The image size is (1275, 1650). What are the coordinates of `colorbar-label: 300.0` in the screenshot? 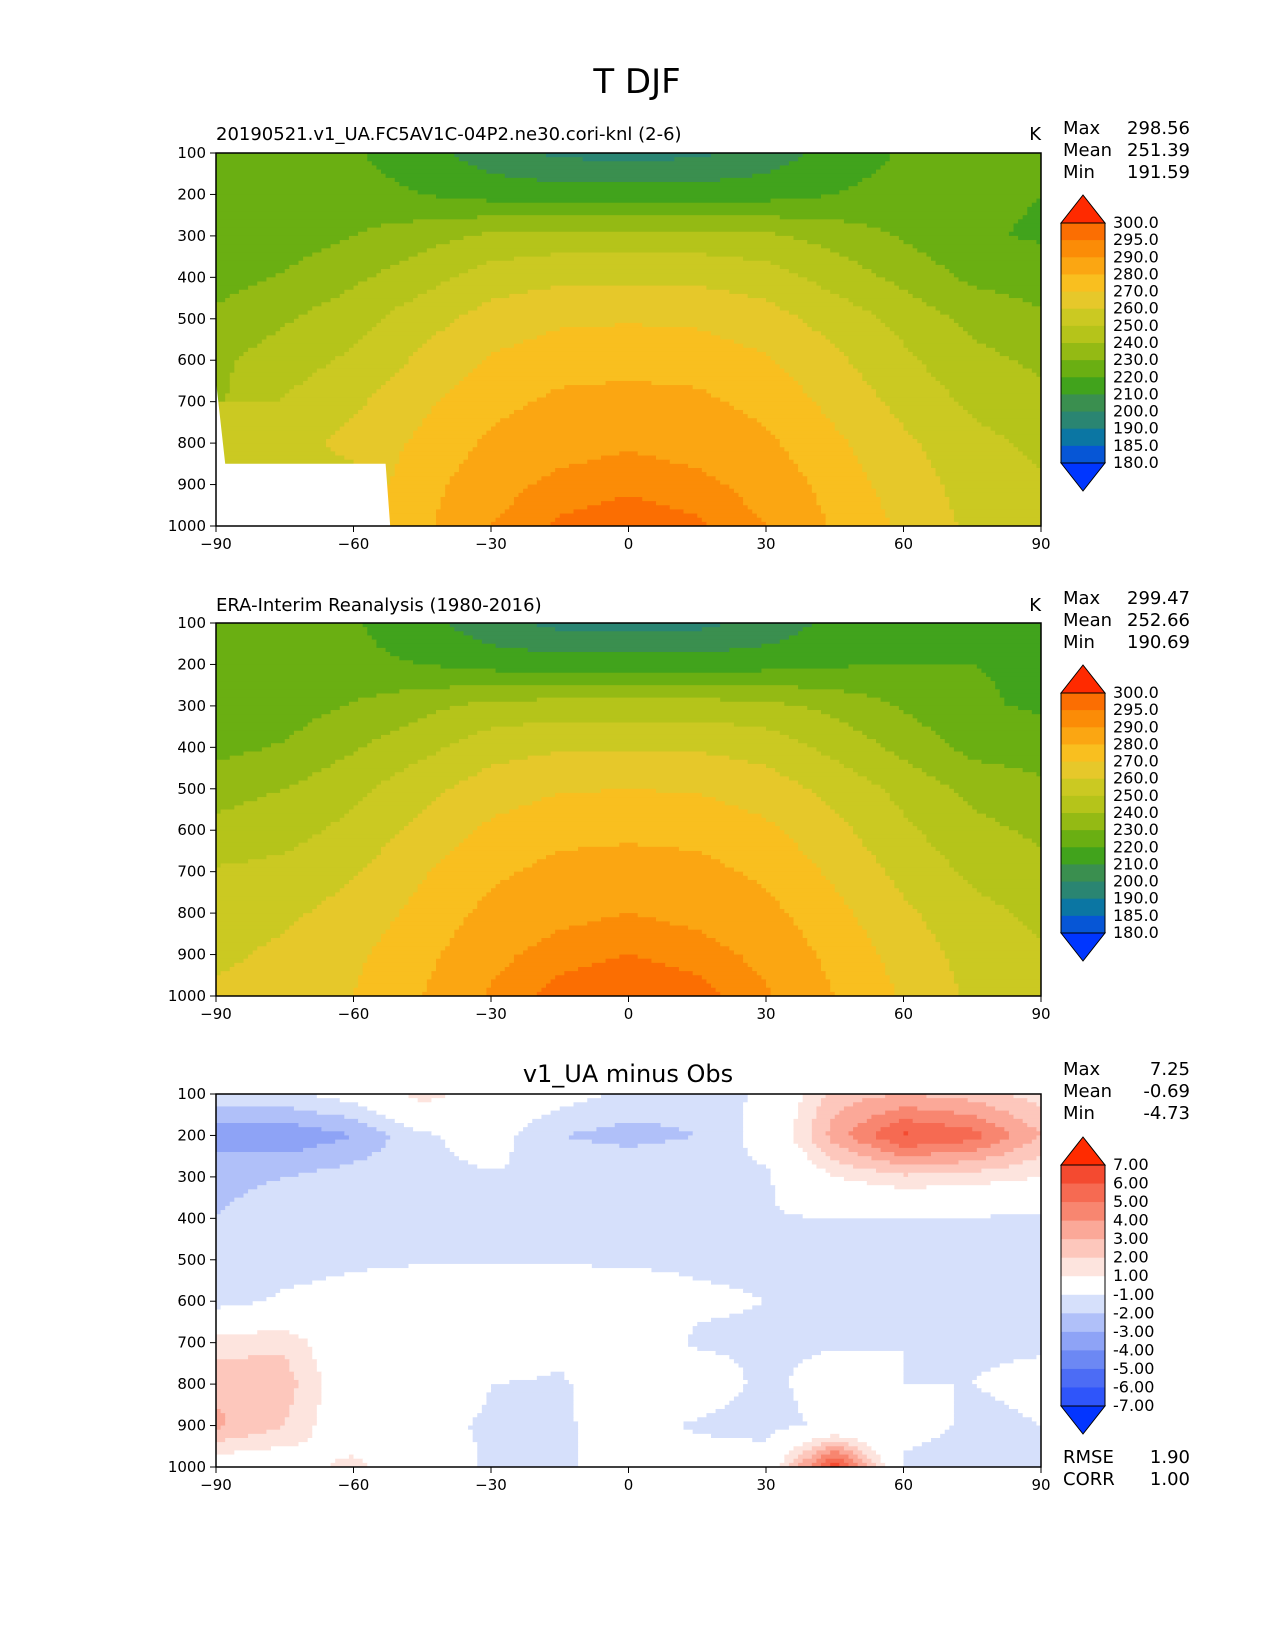 It's located at (1136, 222).